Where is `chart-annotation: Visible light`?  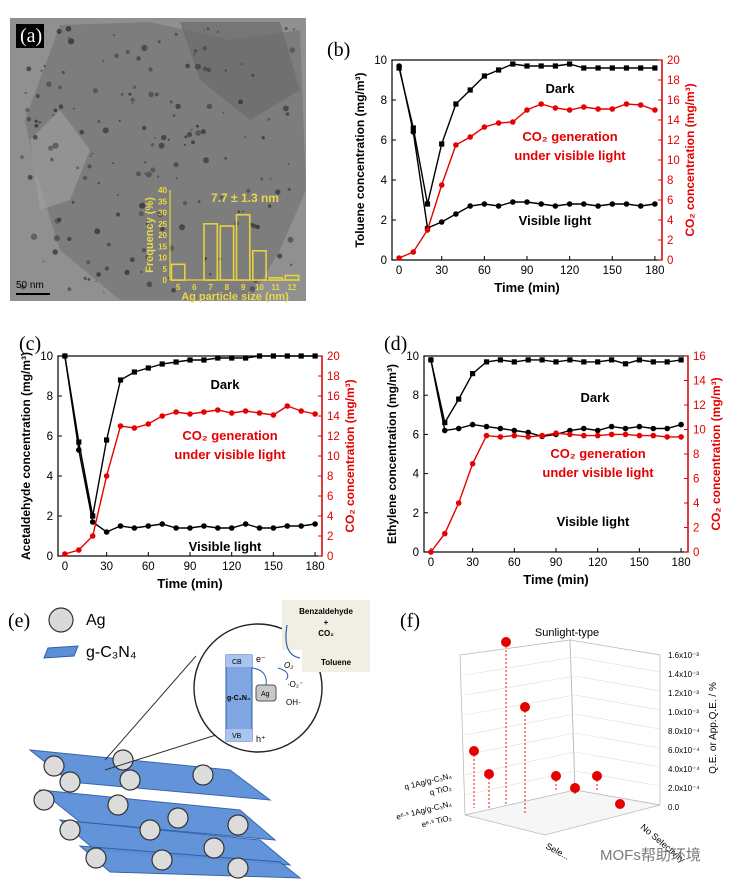
chart-annotation: Visible light is located at coordinates (593, 521).